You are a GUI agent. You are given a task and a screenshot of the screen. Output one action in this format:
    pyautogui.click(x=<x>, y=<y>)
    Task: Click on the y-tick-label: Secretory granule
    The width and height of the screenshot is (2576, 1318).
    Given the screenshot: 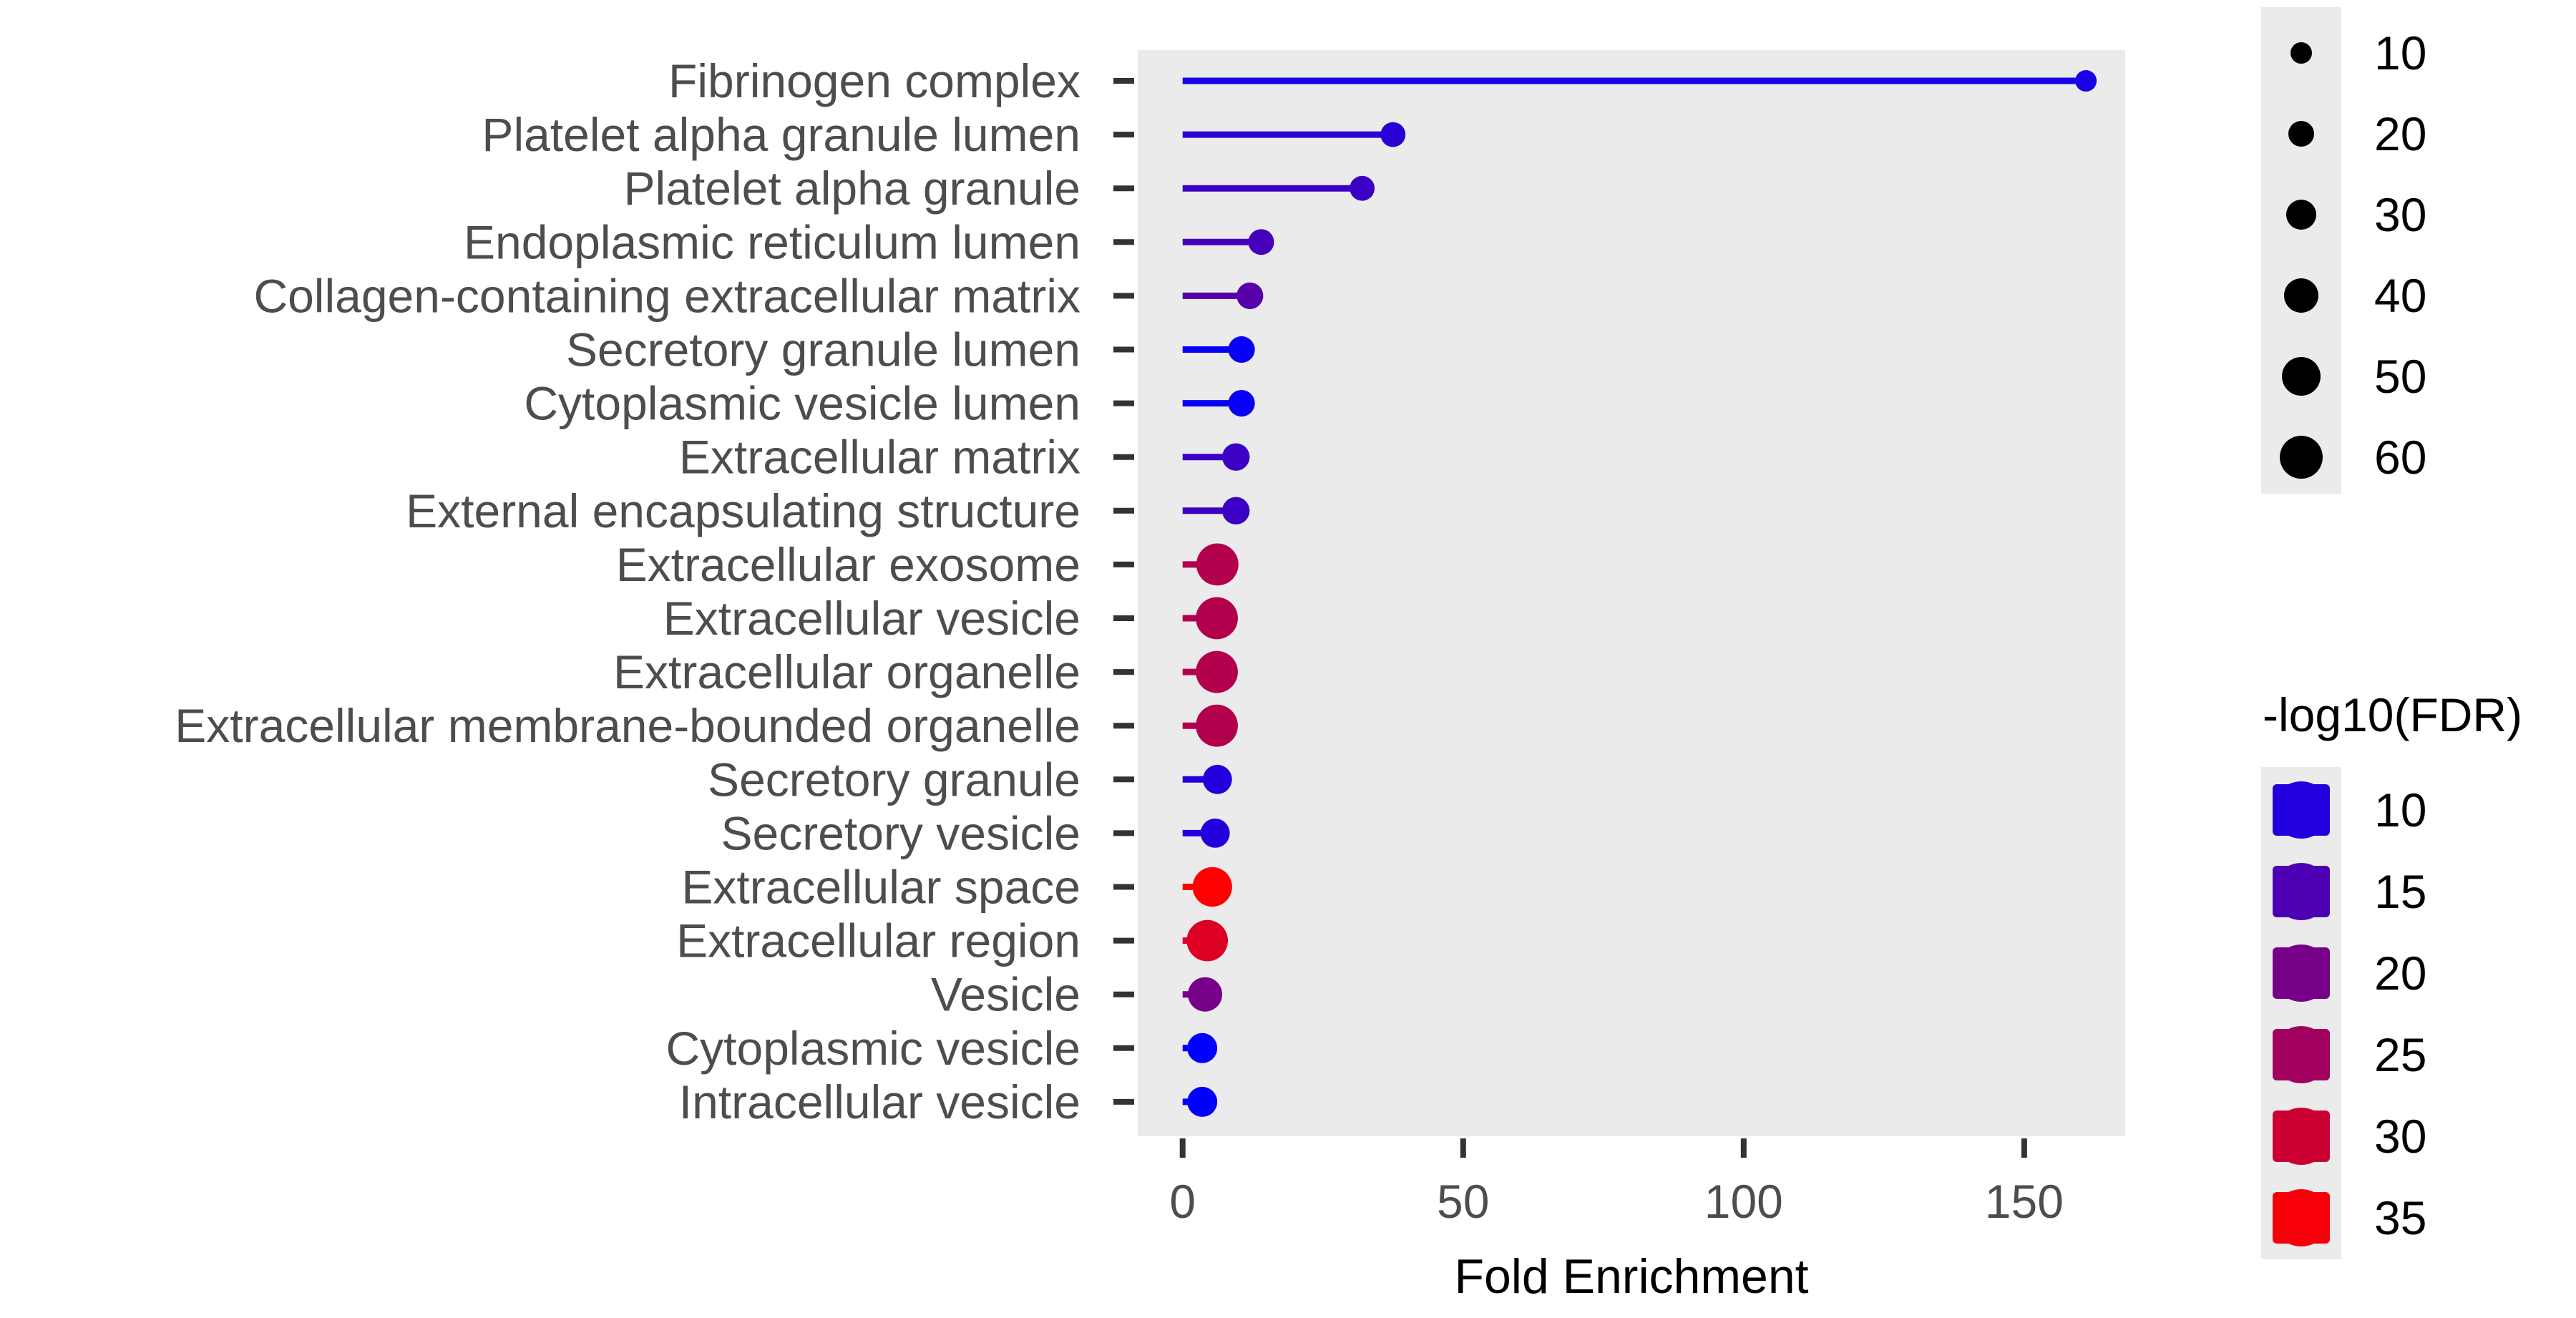 What is the action you would take?
    pyautogui.click(x=894, y=779)
    